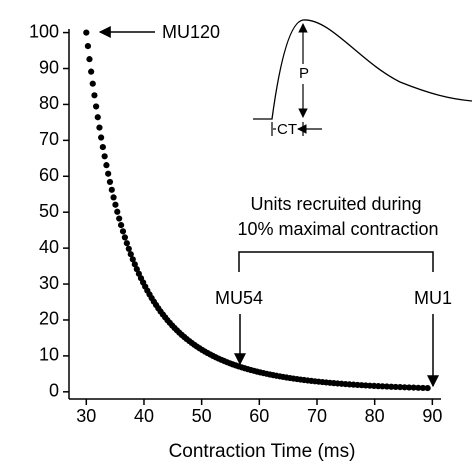 The height and width of the screenshot is (474, 474). Describe the element at coordinates (287, 129) in the screenshot. I see `inset-label: CT` at that location.